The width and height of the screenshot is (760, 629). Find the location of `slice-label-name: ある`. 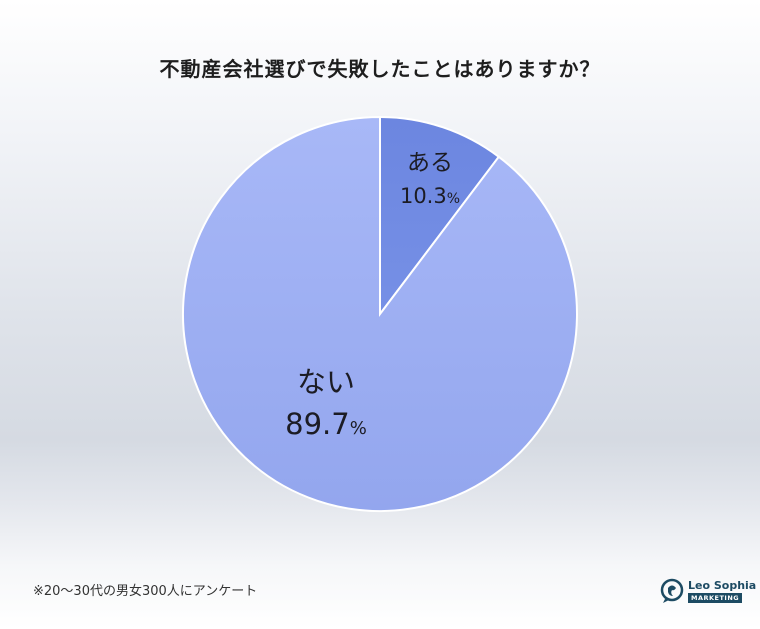

slice-label-name: ある is located at coordinates (430, 163).